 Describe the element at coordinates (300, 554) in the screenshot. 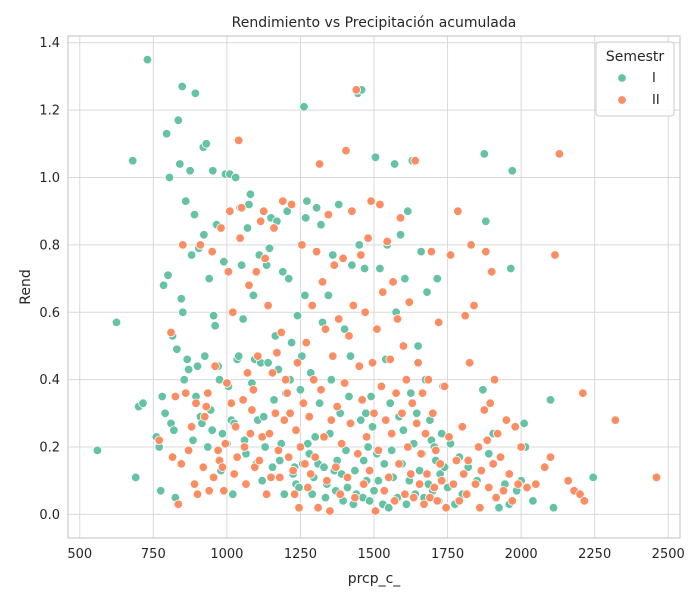

I see `x-tick-label: 1250` at that location.